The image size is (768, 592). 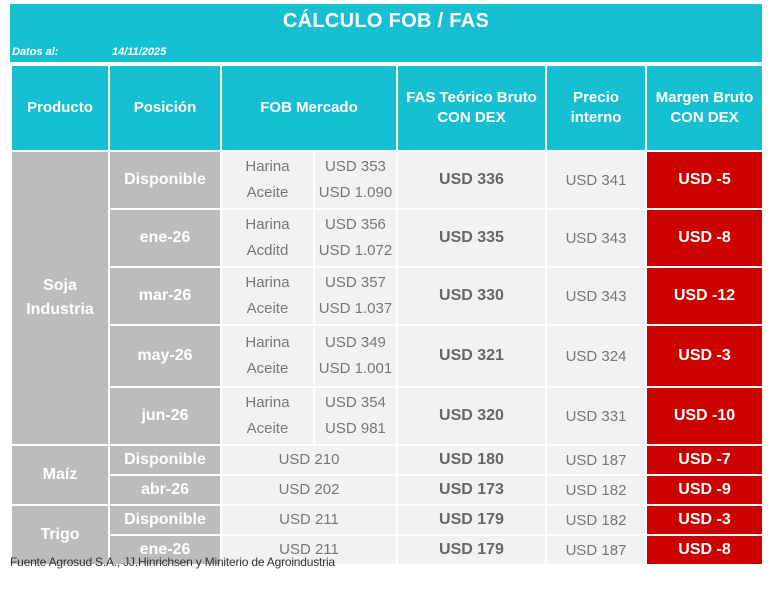 I want to click on table-row: abr-26 USD 202 USD 173 USD 182 USD -9, so click(x=387, y=490).